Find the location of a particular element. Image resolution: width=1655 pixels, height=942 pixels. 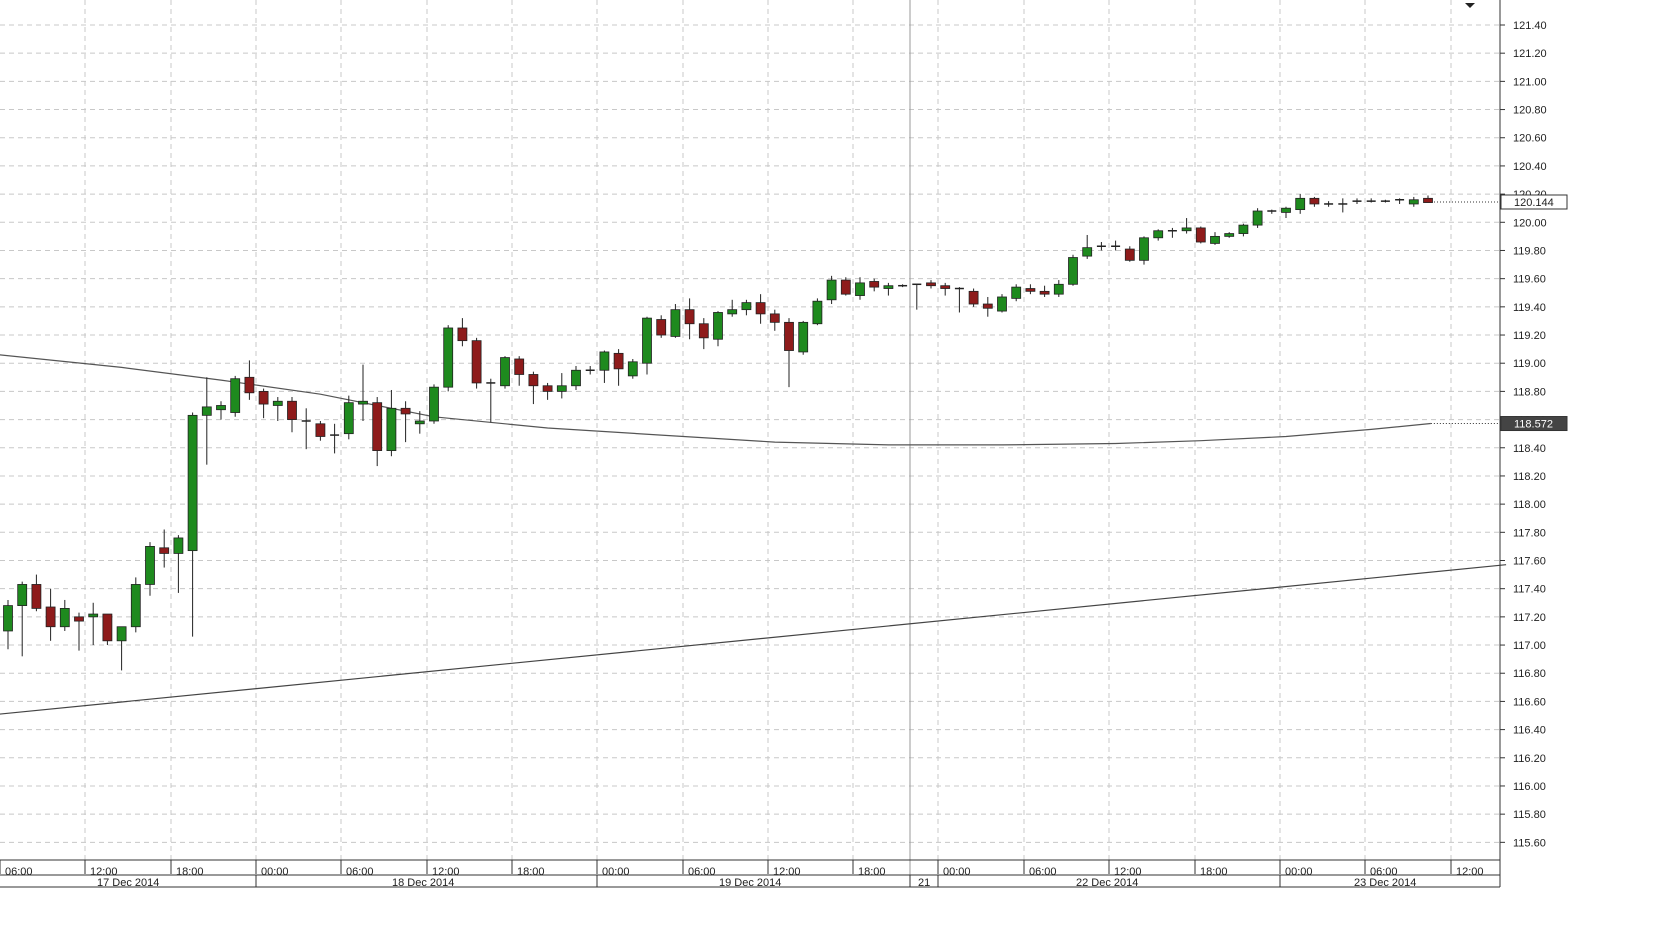

y-tick-label: 115.60 is located at coordinates (1529, 843).